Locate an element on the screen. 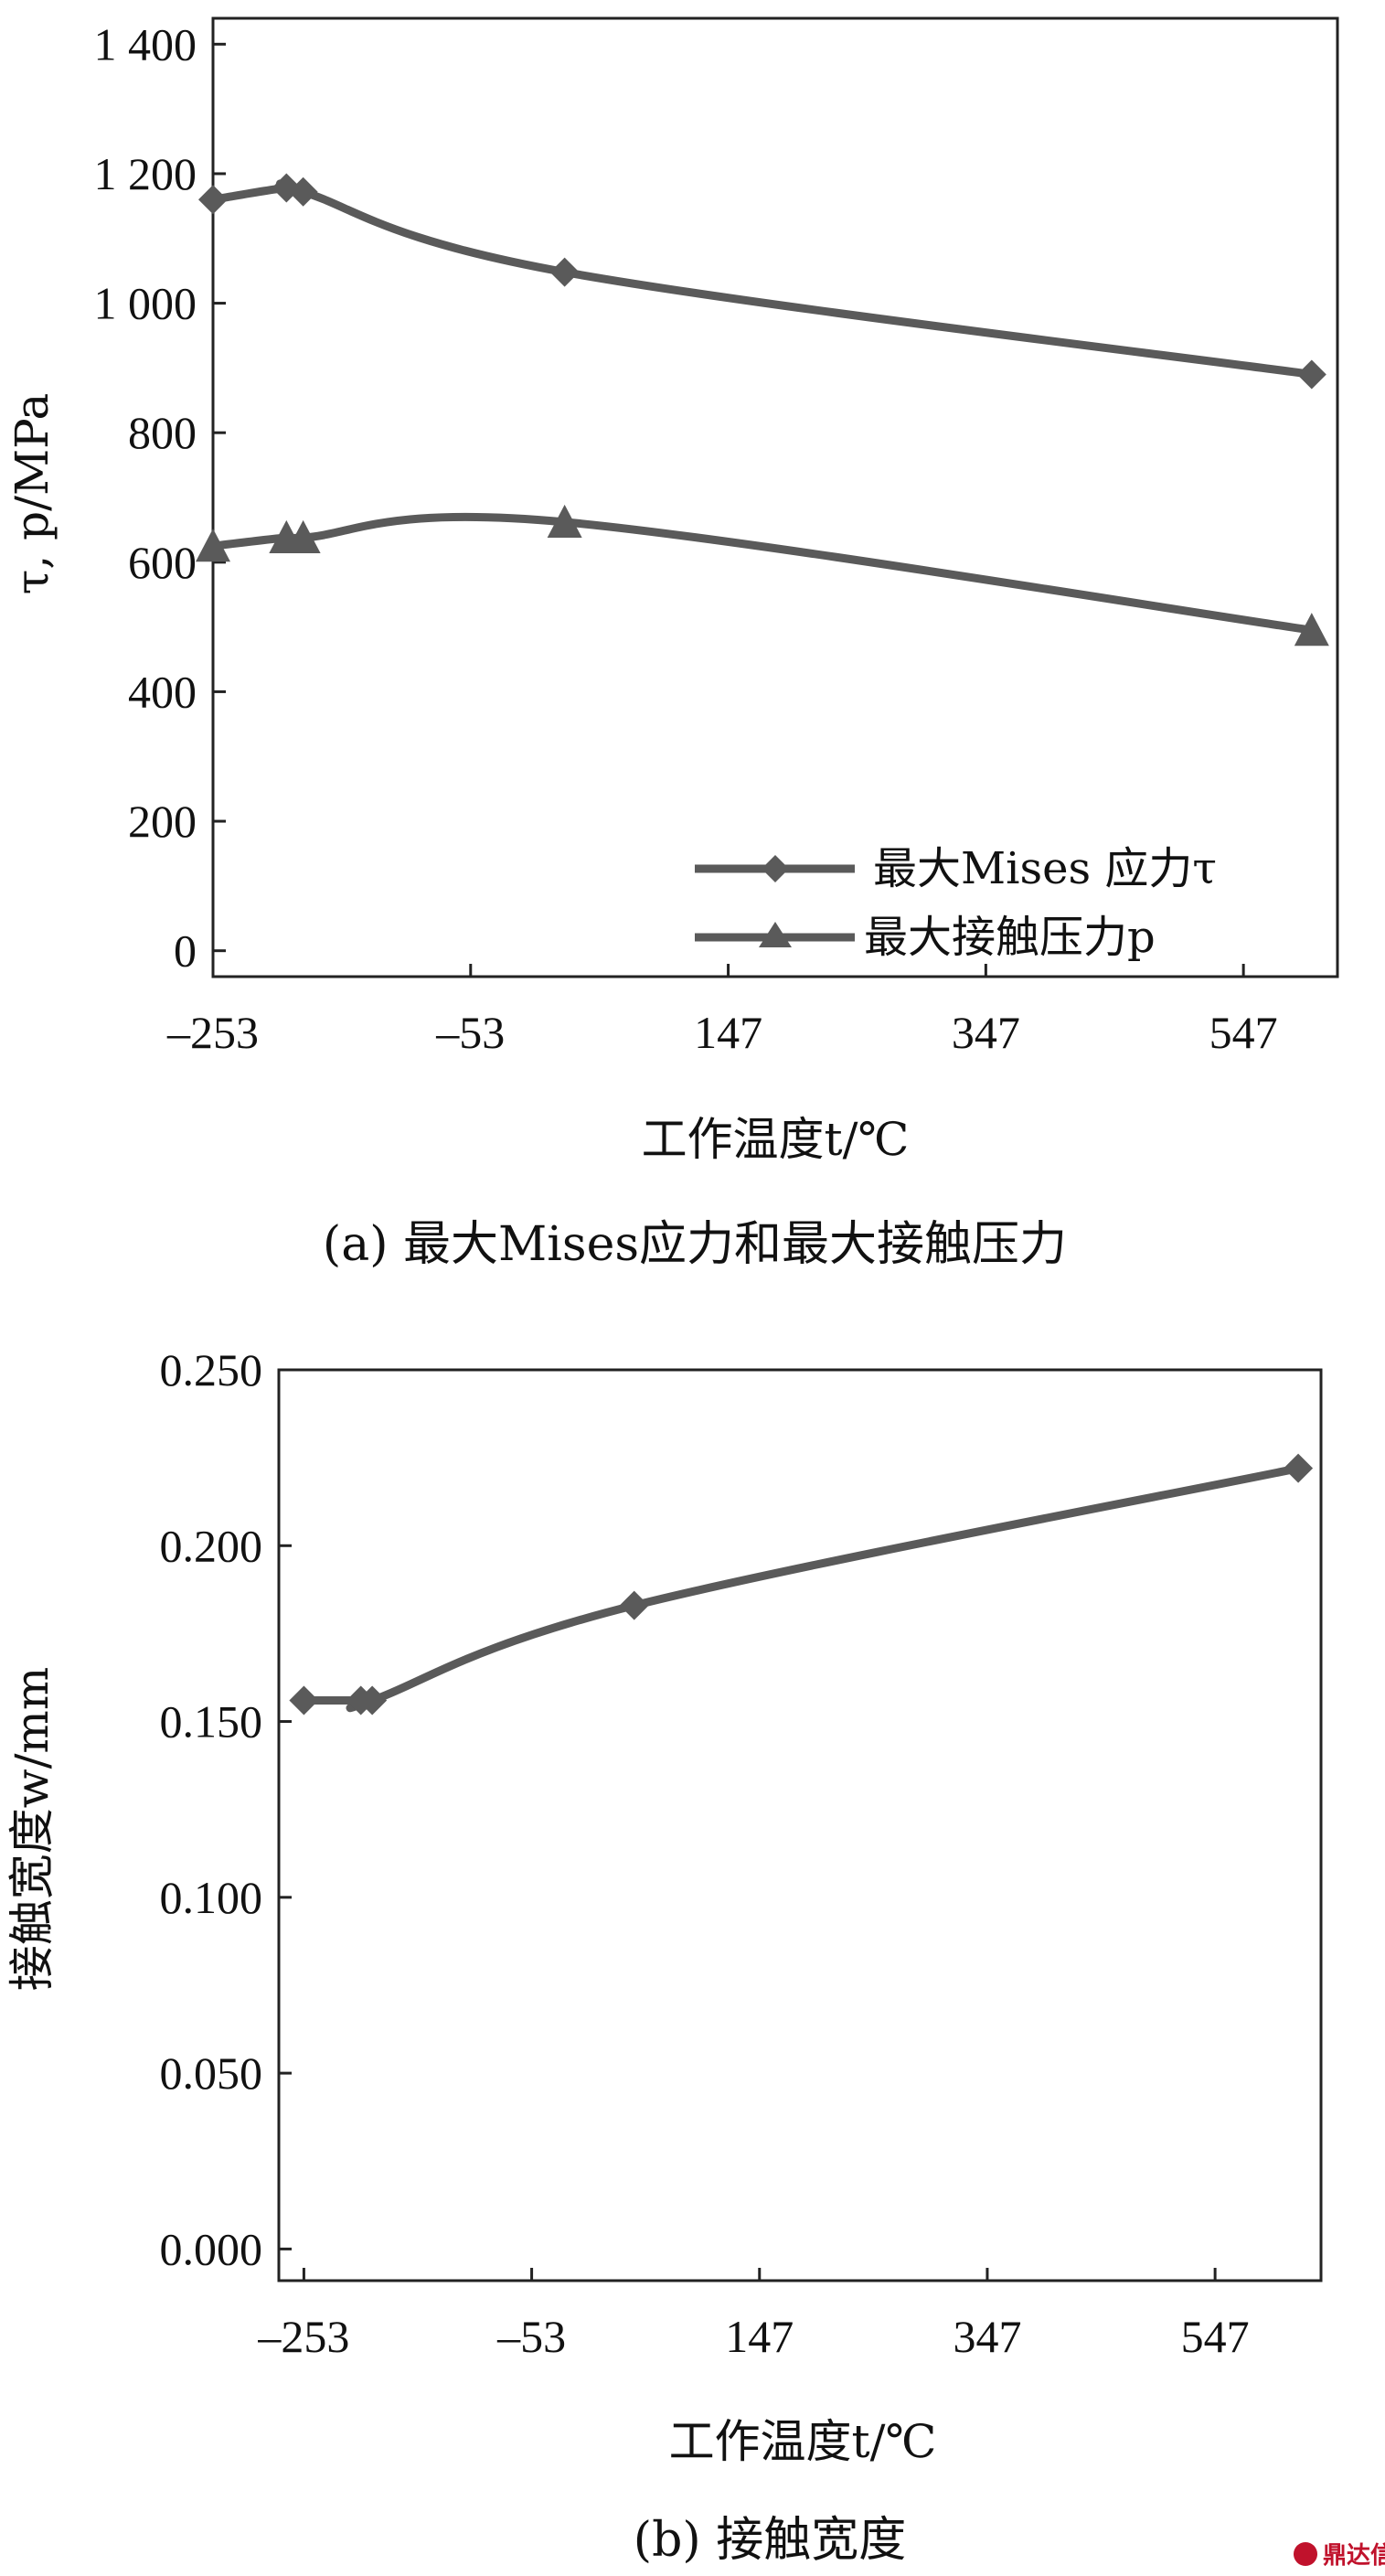 The height and width of the screenshot is (2576, 1385). a-ytick-label: 1 200 is located at coordinates (145, 173).